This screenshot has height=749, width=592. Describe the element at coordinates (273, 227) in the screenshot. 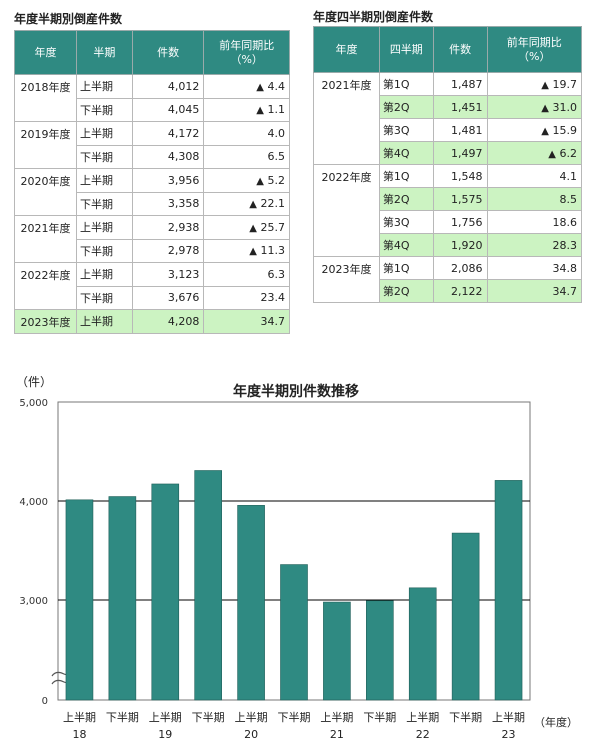

I see `ratio-value: 25.7` at that location.